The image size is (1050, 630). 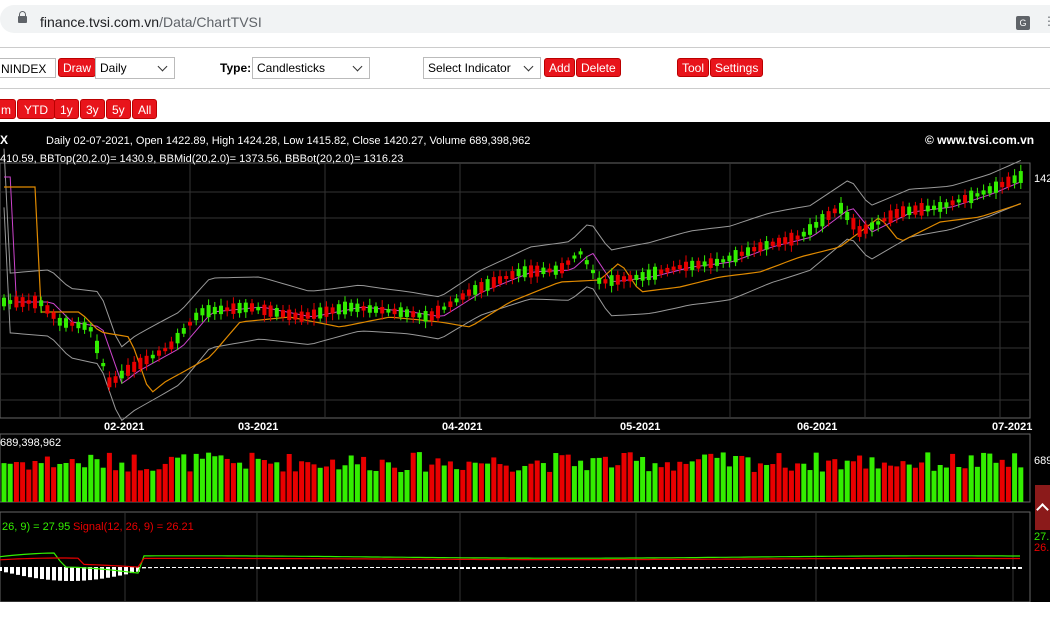 What do you see at coordinates (1023, 23) in the screenshot?
I see `translate-icon: G` at bounding box center [1023, 23].